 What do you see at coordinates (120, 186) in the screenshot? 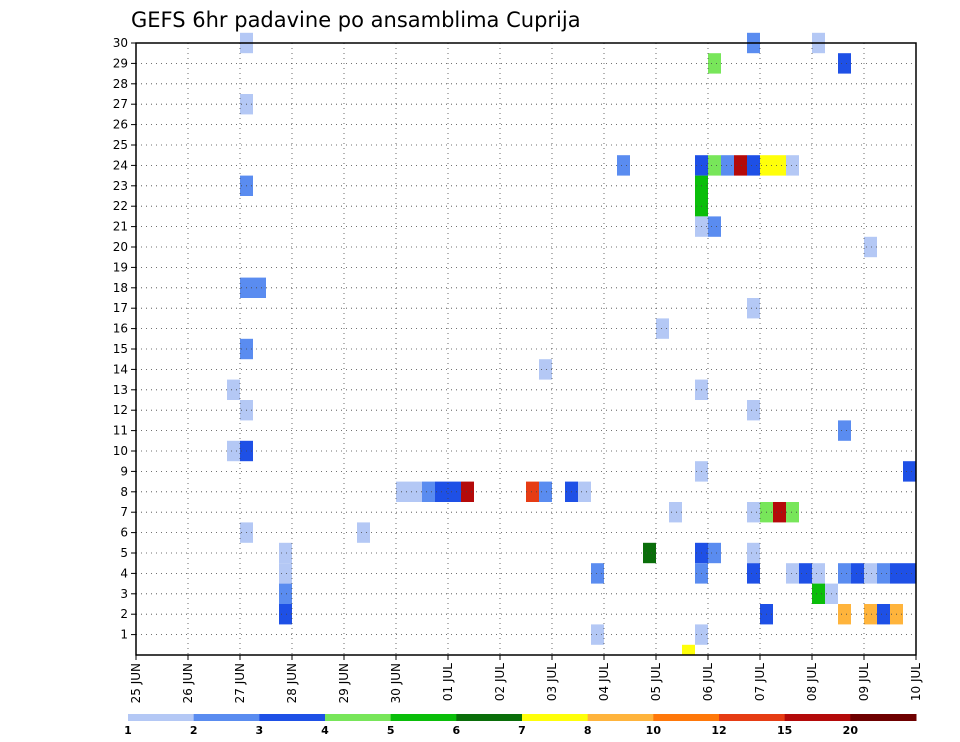
I see `y-tick-label: 23` at bounding box center [120, 186].